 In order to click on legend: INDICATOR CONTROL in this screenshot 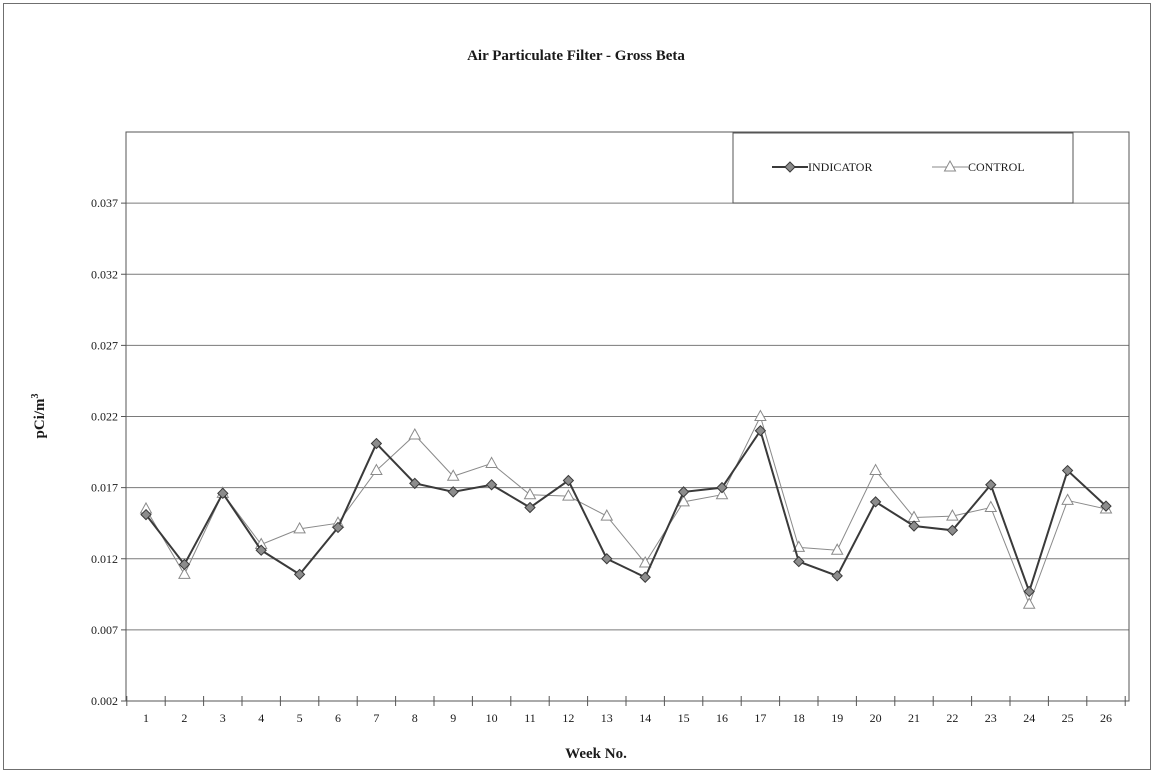, I will do `click(903, 168)`.